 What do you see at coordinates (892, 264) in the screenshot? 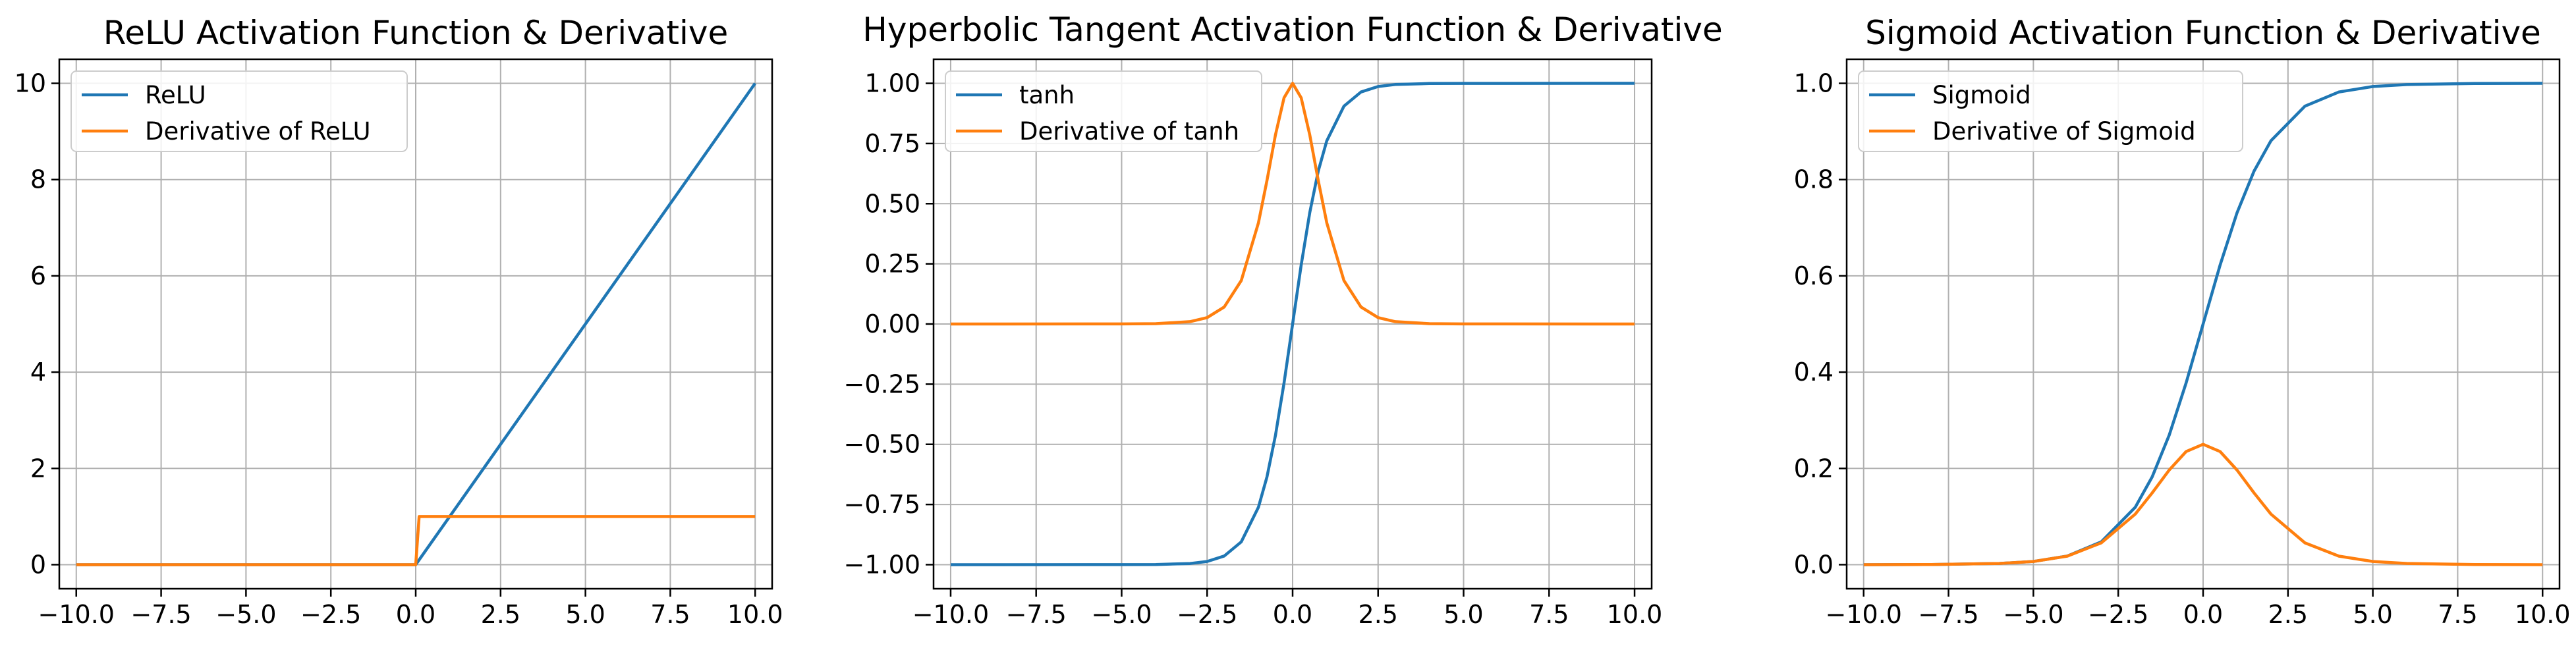
I see `y-tick-label: 0.25` at bounding box center [892, 264].